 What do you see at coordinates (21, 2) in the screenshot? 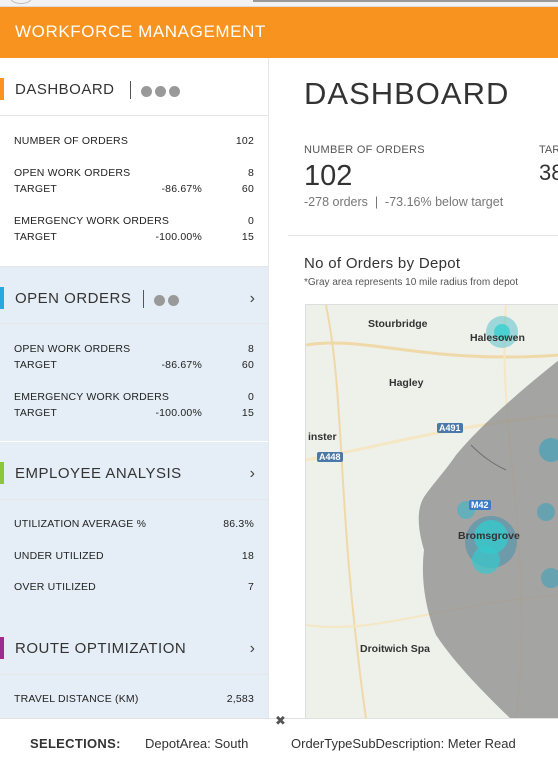
I see `window-control-icon` at bounding box center [21, 2].